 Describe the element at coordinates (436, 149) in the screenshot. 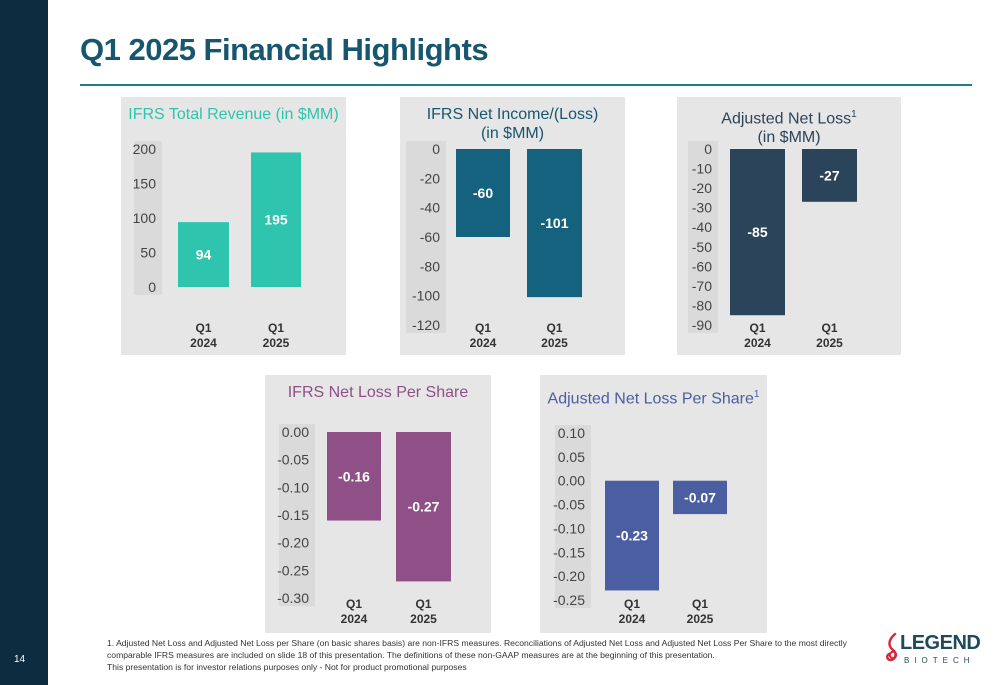

I see `ifrs-net-income-loss-in-mm-y-tick: 0` at that location.